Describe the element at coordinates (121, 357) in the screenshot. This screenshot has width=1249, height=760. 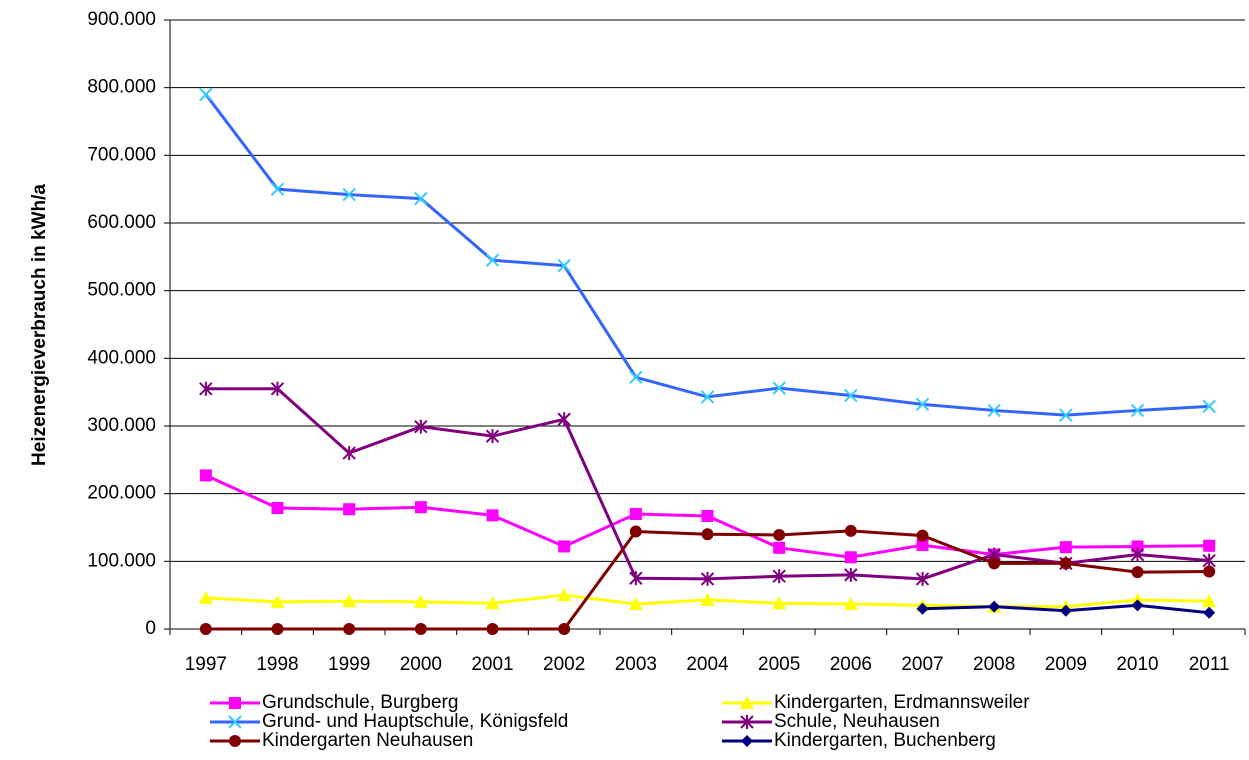
I see `y-tick-label: 400.000` at that location.